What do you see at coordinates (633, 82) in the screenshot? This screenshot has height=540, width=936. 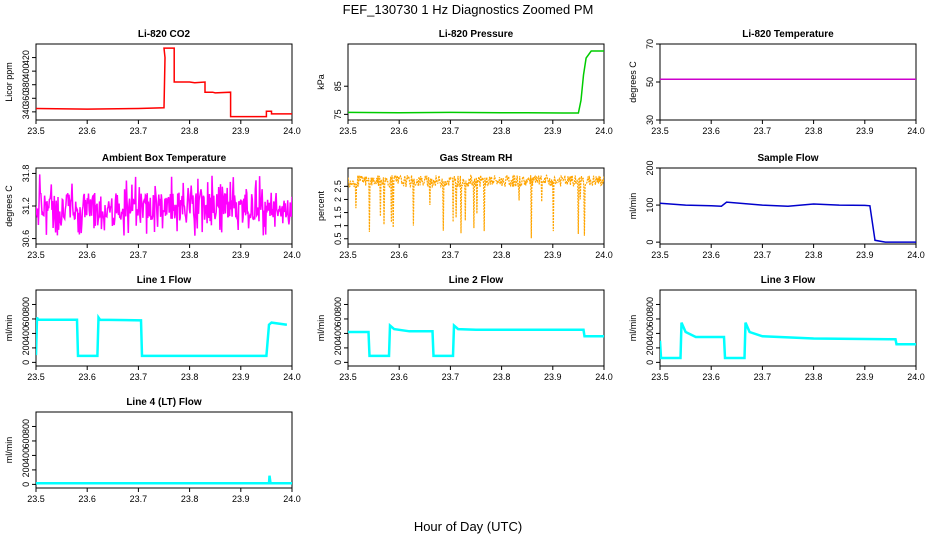 I see `y-axis-label: degrees C` at bounding box center [633, 82].